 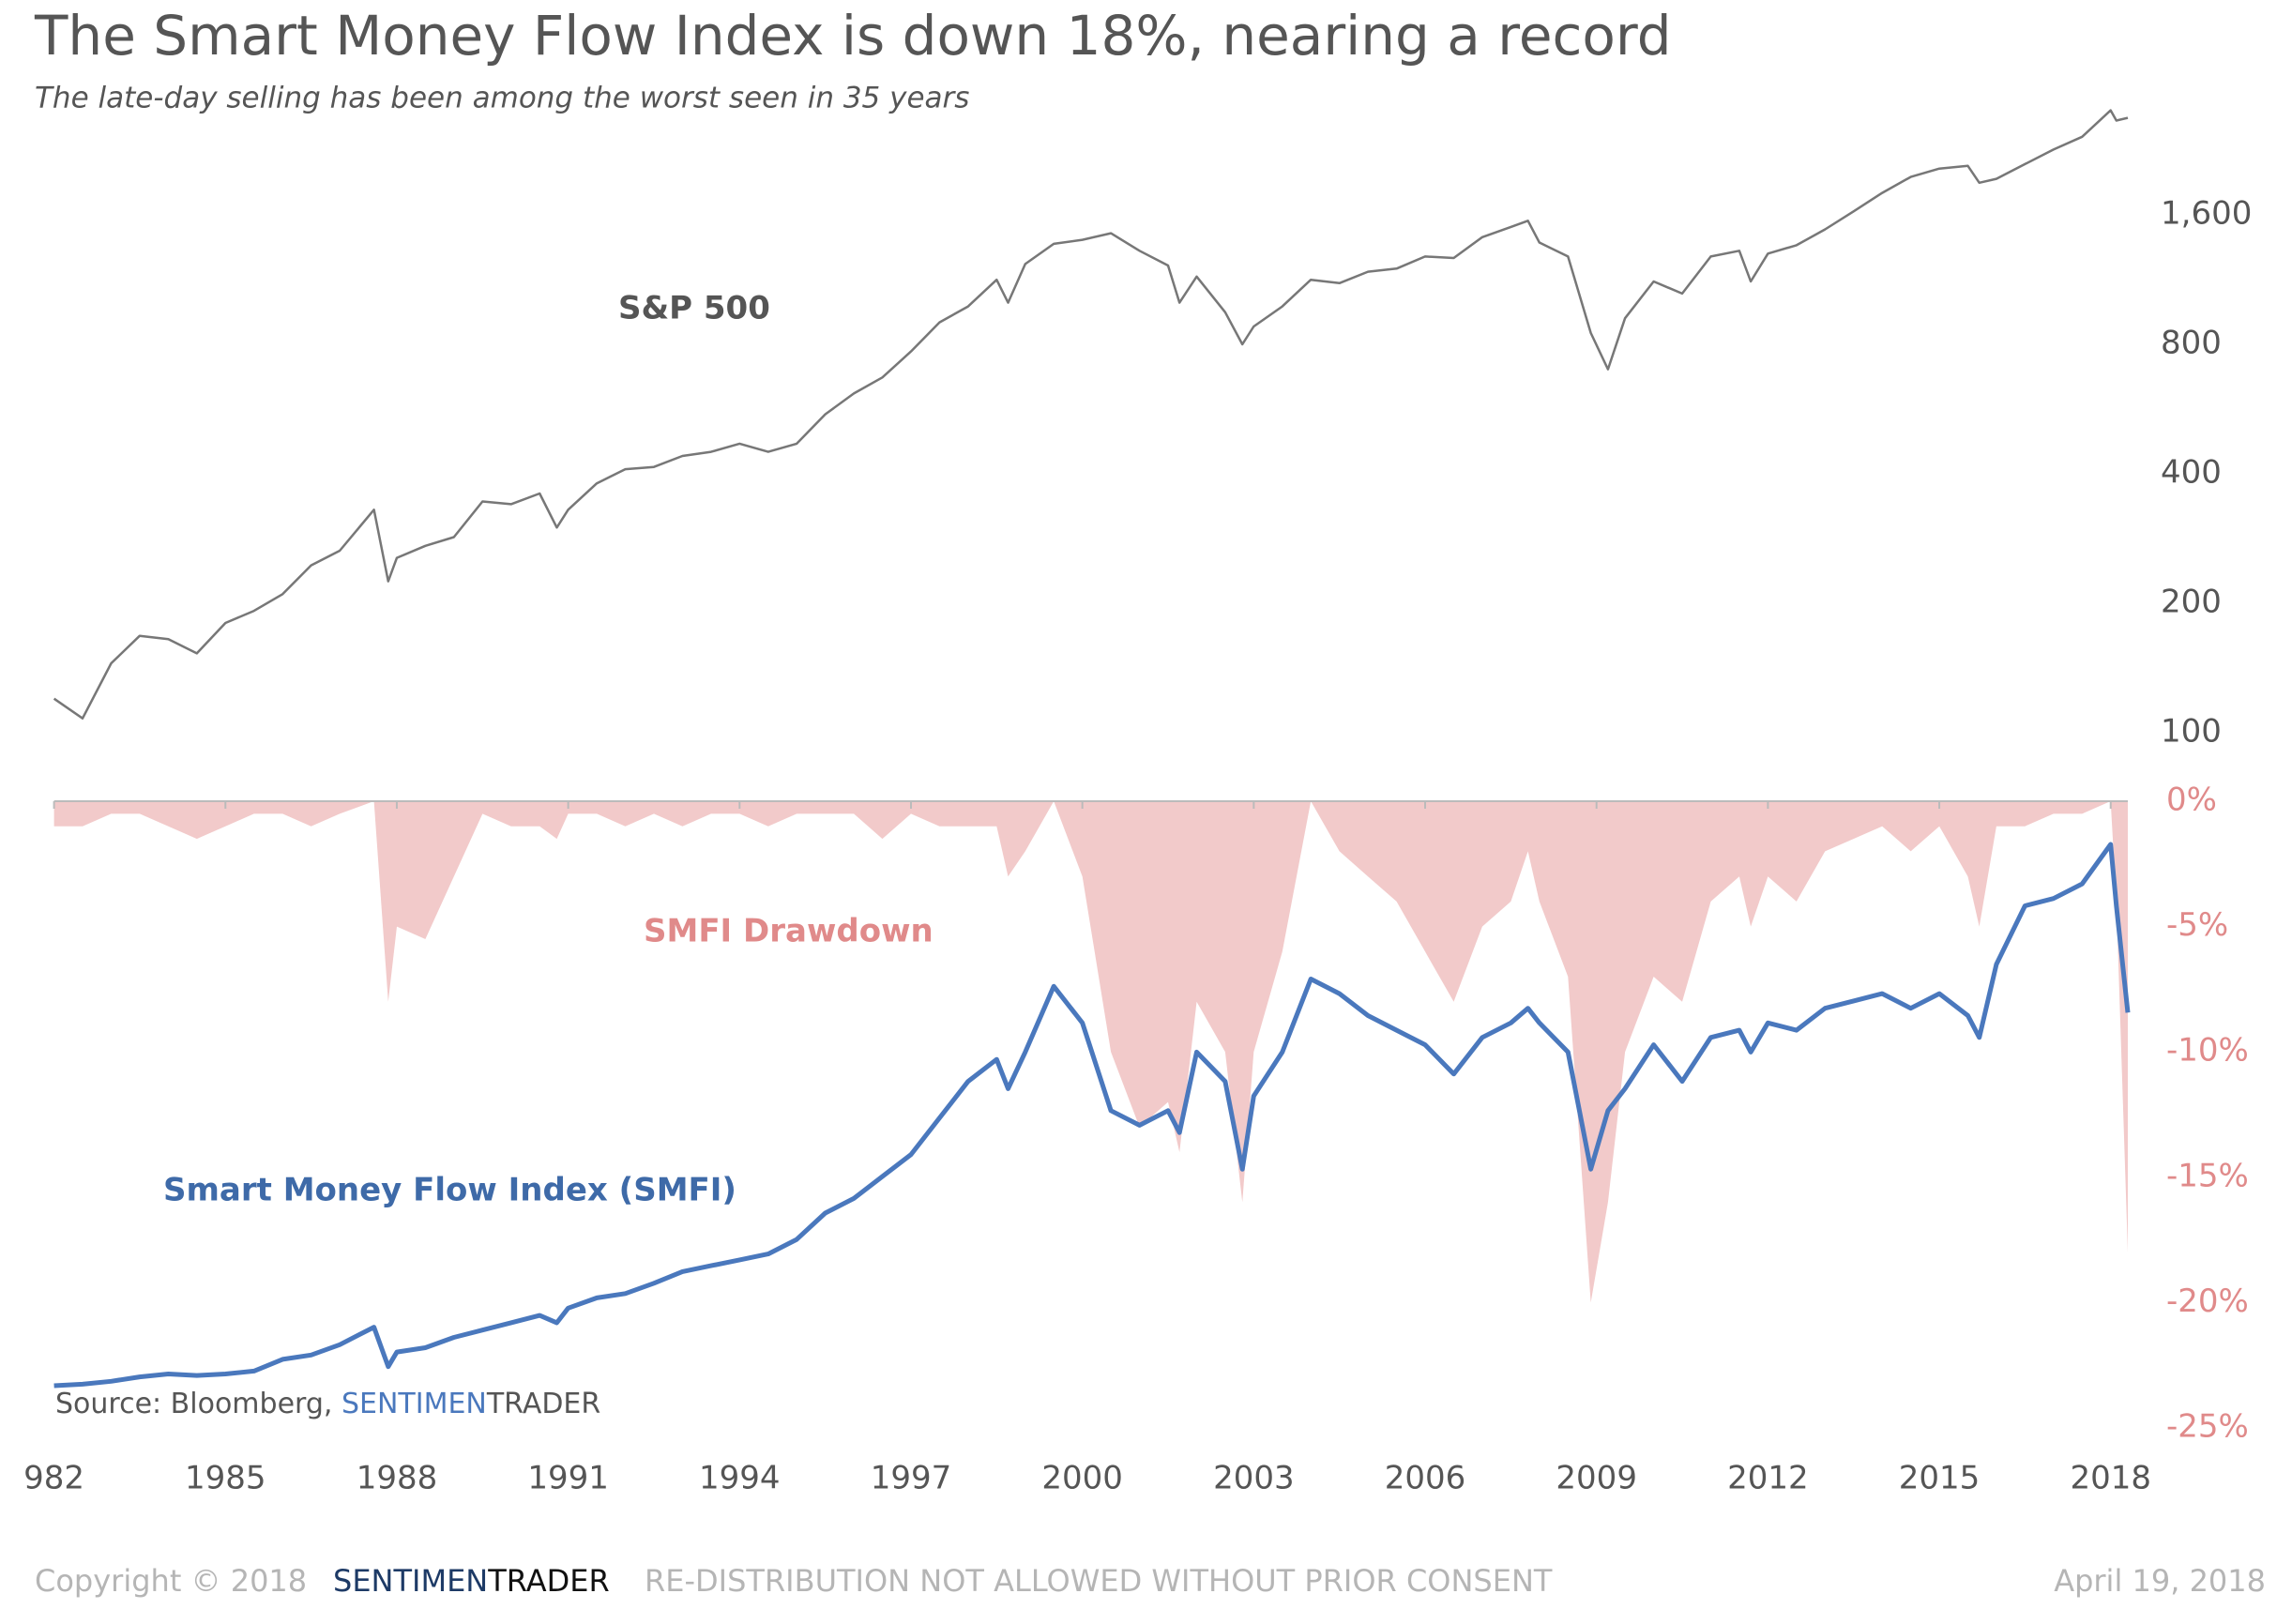 I want to click on x-tick-label: 1988, so click(x=398, y=1479).